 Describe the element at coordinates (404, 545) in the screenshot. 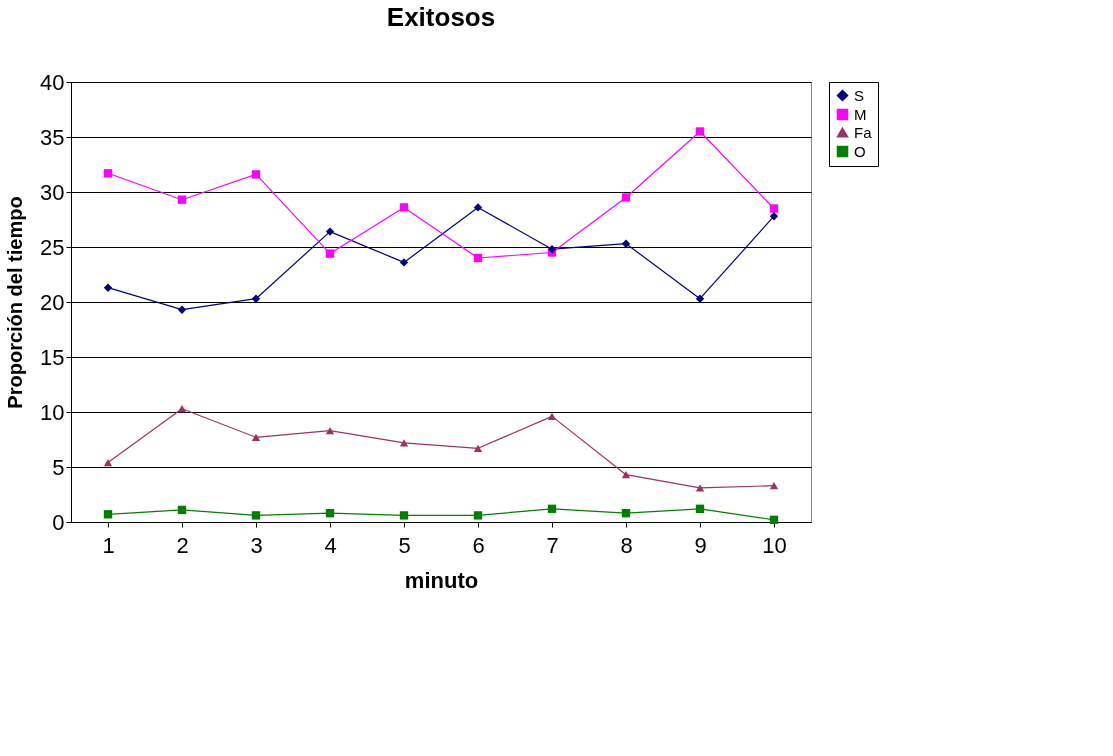

I see `x-tick-label: 5` at that location.